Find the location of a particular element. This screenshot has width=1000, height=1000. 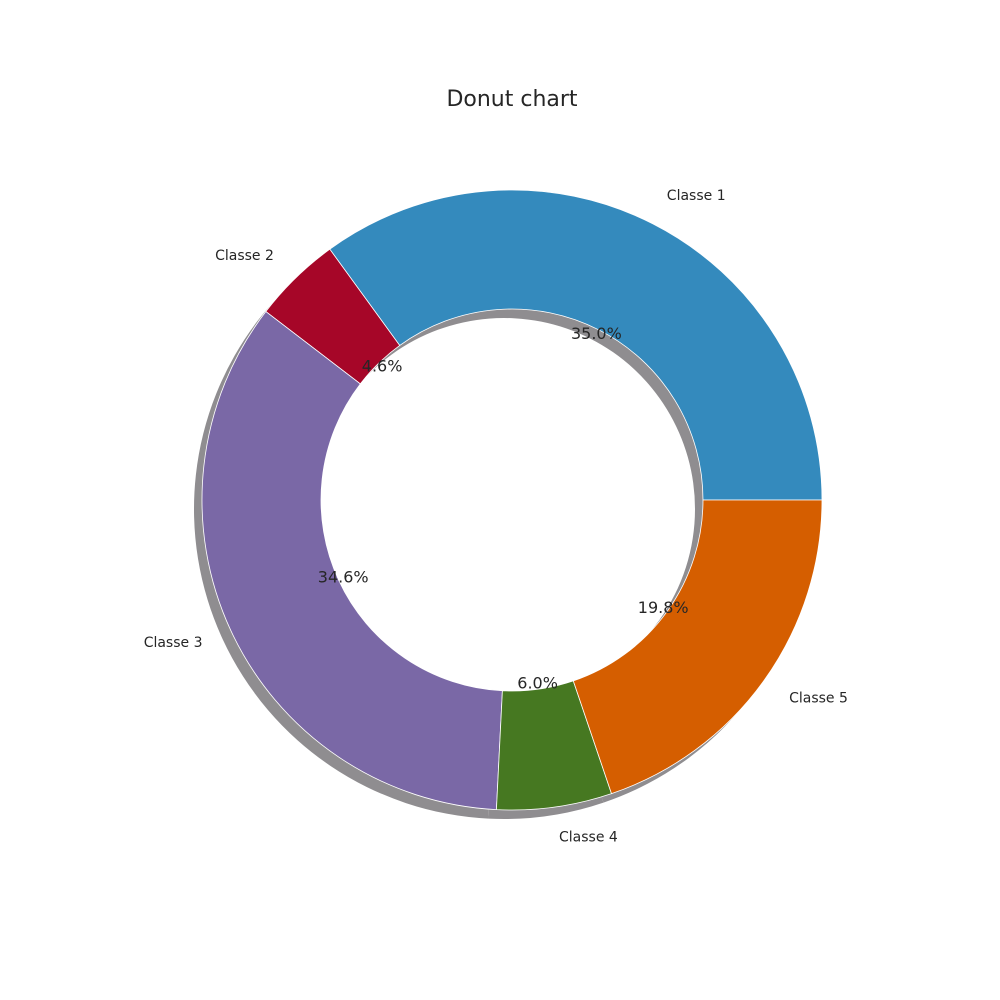

pct-label-classe-2: 4.6% is located at coordinates (382, 365).